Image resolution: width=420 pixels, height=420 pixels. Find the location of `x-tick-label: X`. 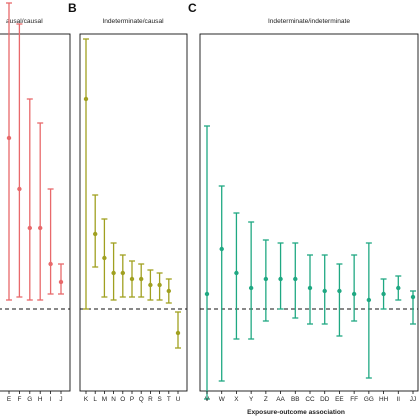

x-tick-label: X is located at coordinates (236, 399).